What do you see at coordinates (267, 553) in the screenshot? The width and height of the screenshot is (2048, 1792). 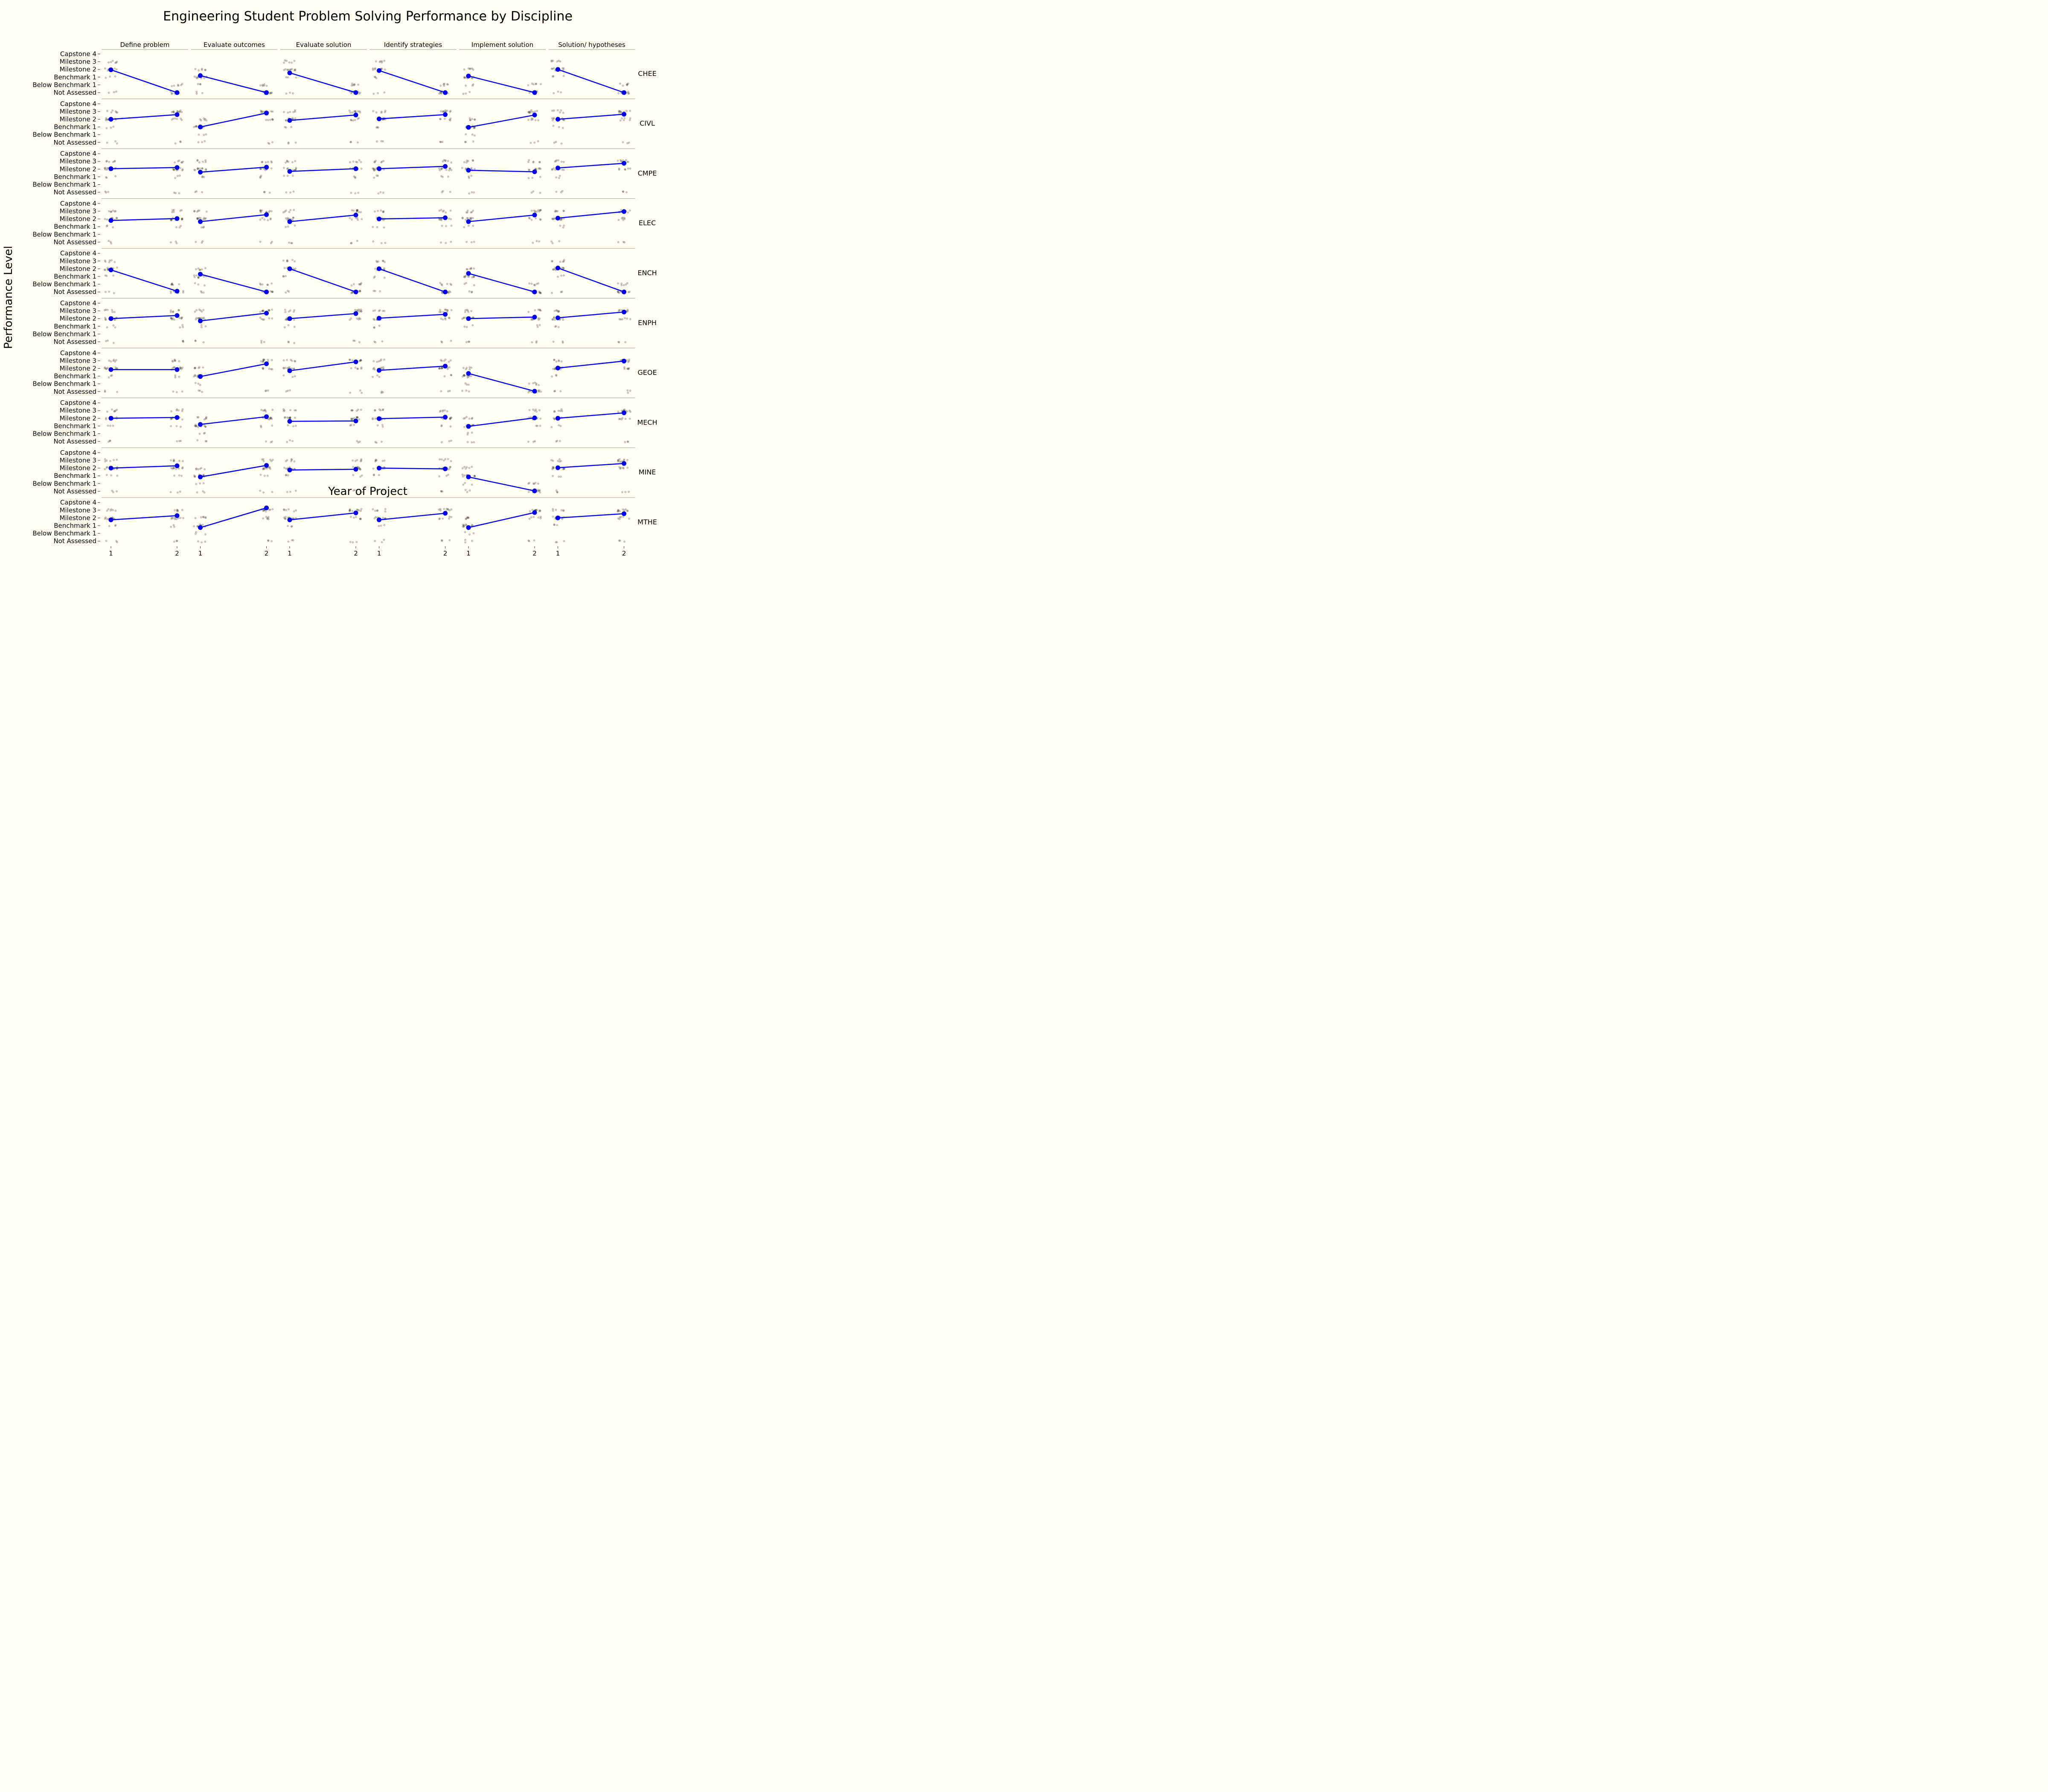 I see `x-tick-label: 2` at bounding box center [267, 553].